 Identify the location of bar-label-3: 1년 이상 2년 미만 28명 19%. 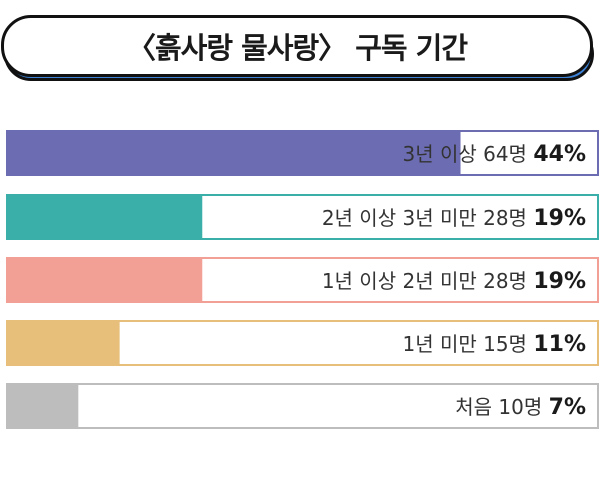
(454, 281).